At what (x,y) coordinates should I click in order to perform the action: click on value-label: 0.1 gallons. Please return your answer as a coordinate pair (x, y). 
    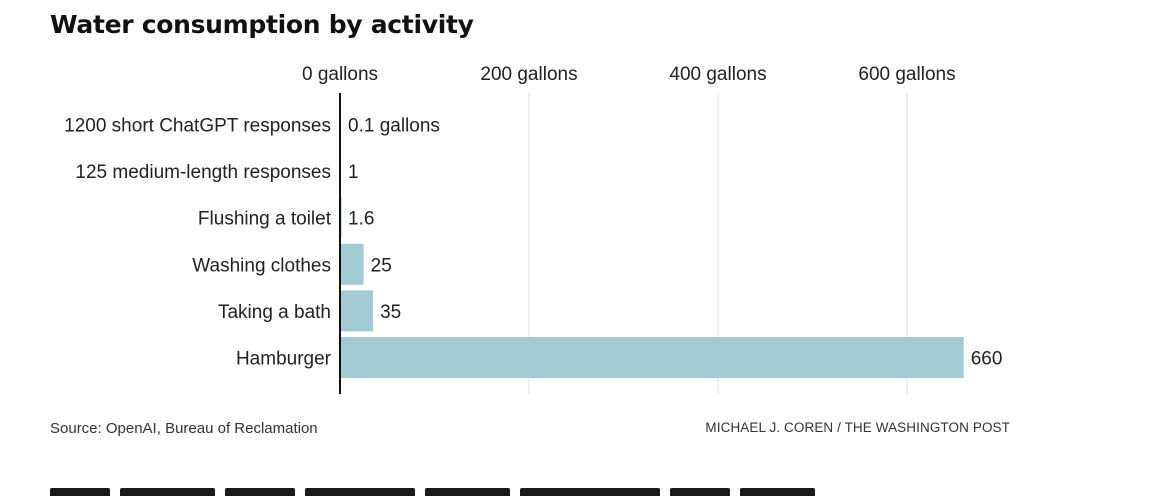
    Looking at the image, I should click on (394, 126).